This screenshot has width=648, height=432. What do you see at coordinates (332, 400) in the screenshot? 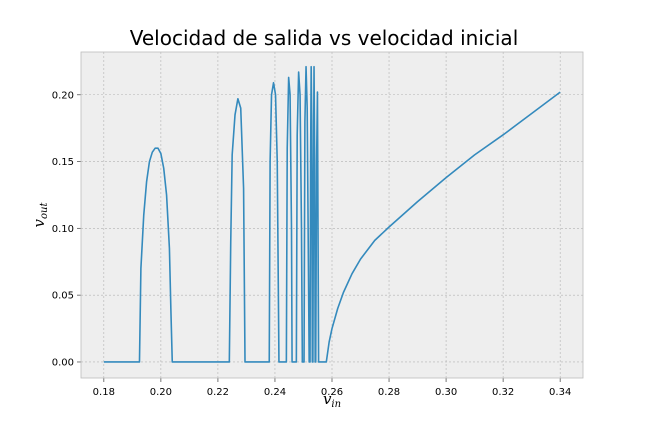
I see `x-axis-label: vin` at bounding box center [332, 400].